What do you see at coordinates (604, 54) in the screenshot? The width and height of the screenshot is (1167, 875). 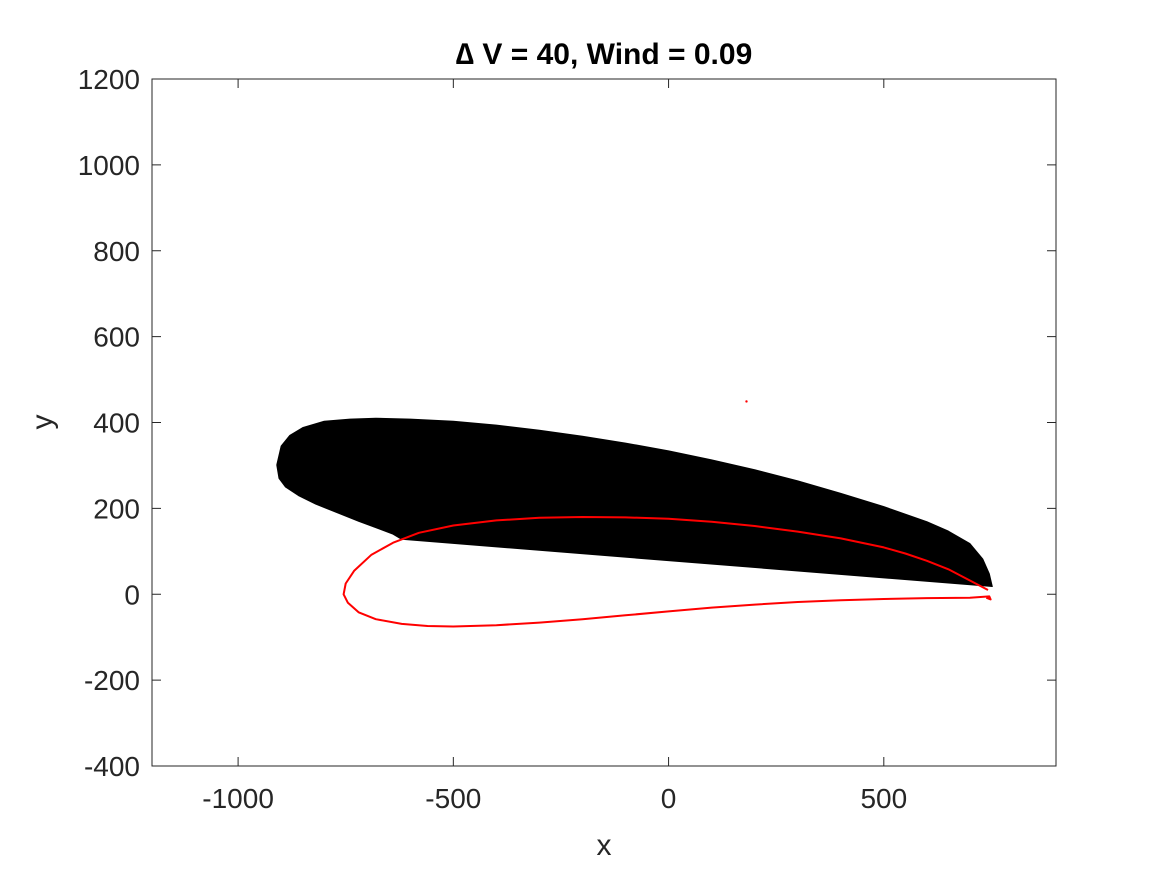 I see `chart-title: ∆ V = 40, Wind = 0.09` at bounding box center [604, 54].